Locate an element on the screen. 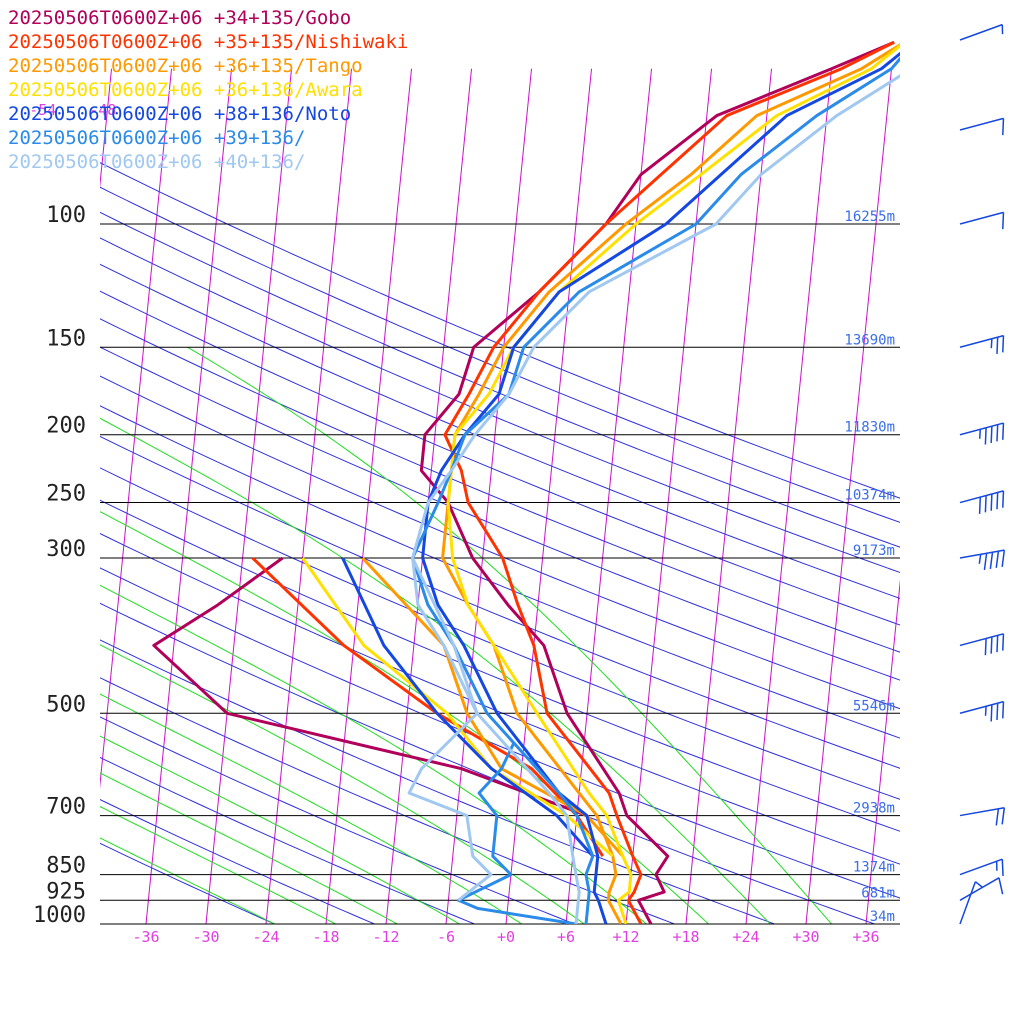 The image size is (1024, 1024). height-label: 16255m is located at coordinates (869, 217).